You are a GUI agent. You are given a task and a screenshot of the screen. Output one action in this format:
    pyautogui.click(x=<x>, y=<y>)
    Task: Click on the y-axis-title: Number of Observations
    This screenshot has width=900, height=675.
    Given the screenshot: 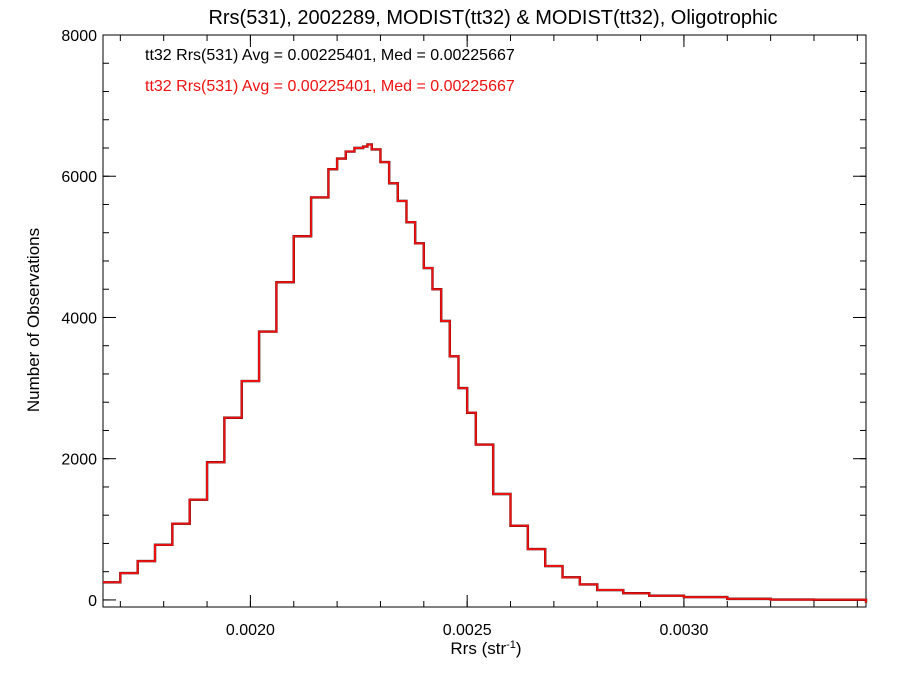 What is the action you would take?
    pyautogui.click(x=33, y=320)
    